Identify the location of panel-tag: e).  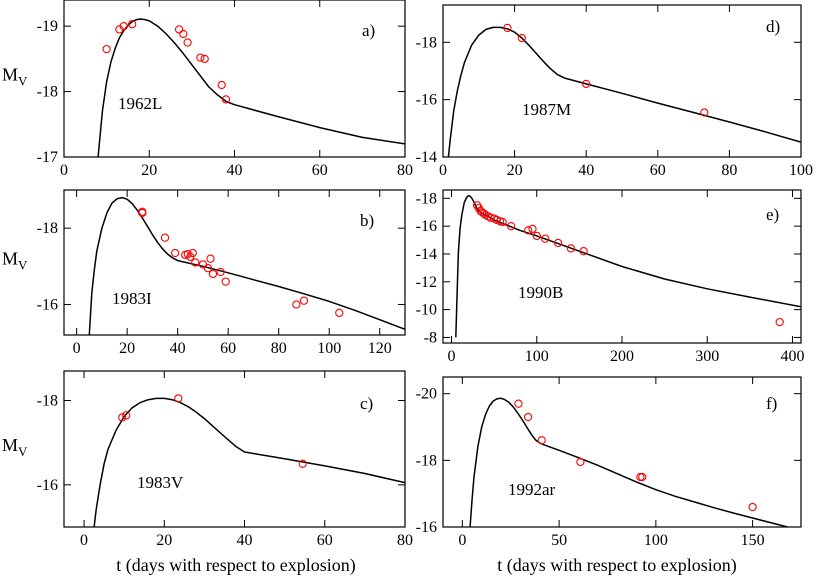
(772, 214).